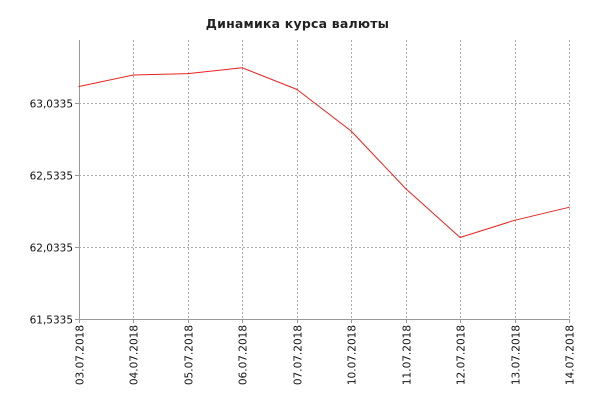 The height and width of the screenshot is (402, 595). I want to click on chart-title: Динамика курса валюты, so click(297, 23).